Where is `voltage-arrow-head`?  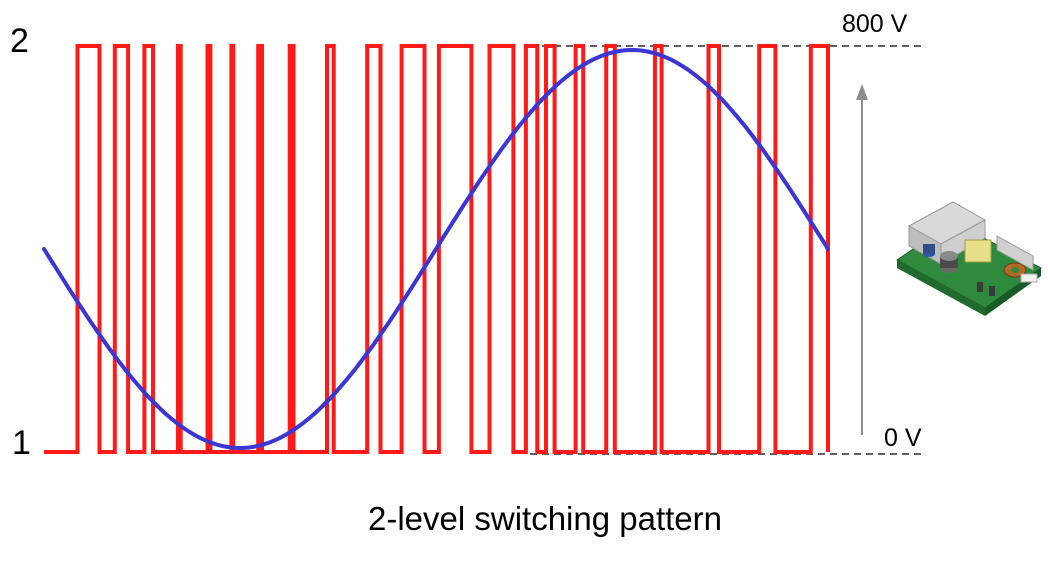 voltage-arrow-head is located at coordinates (862, 92).